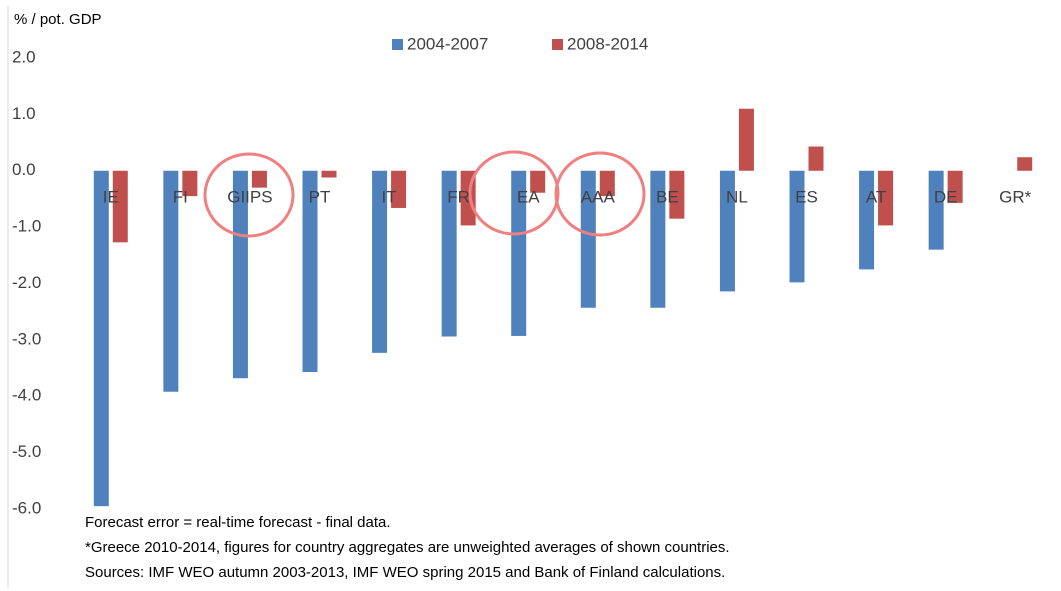 The width and height of the screenshot is (1061, 591). Describe the element at coordinates (320, 196) in the screenshot. I see `x-tick-label: PT` at that location.